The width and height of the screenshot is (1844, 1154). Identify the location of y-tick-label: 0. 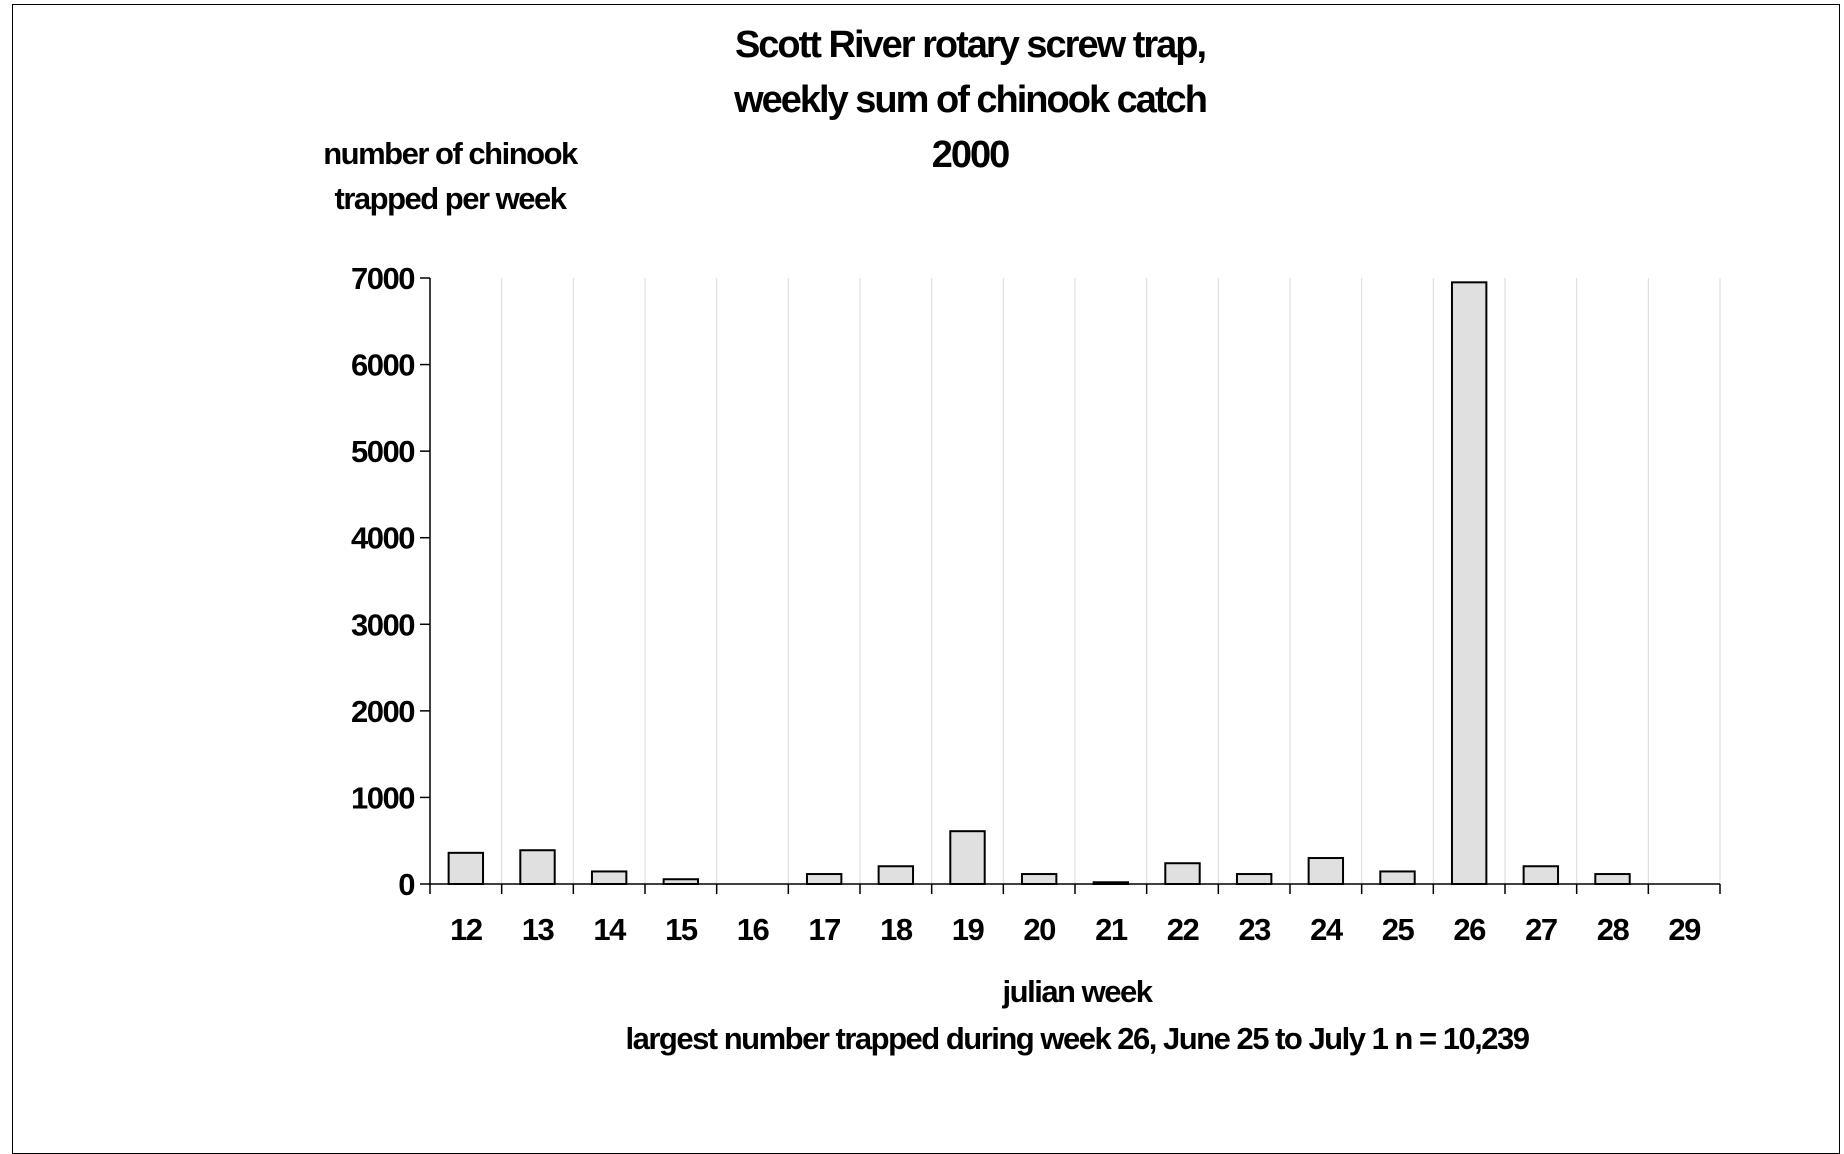
(406, 884).